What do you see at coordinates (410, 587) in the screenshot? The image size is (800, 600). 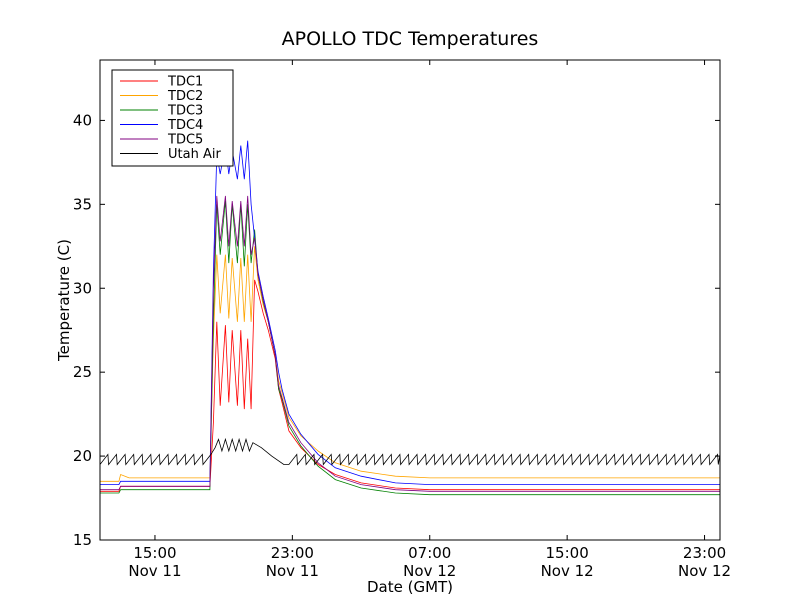 I see `x-axis-label: Date (GMT)` at bounding box center [410, 587].